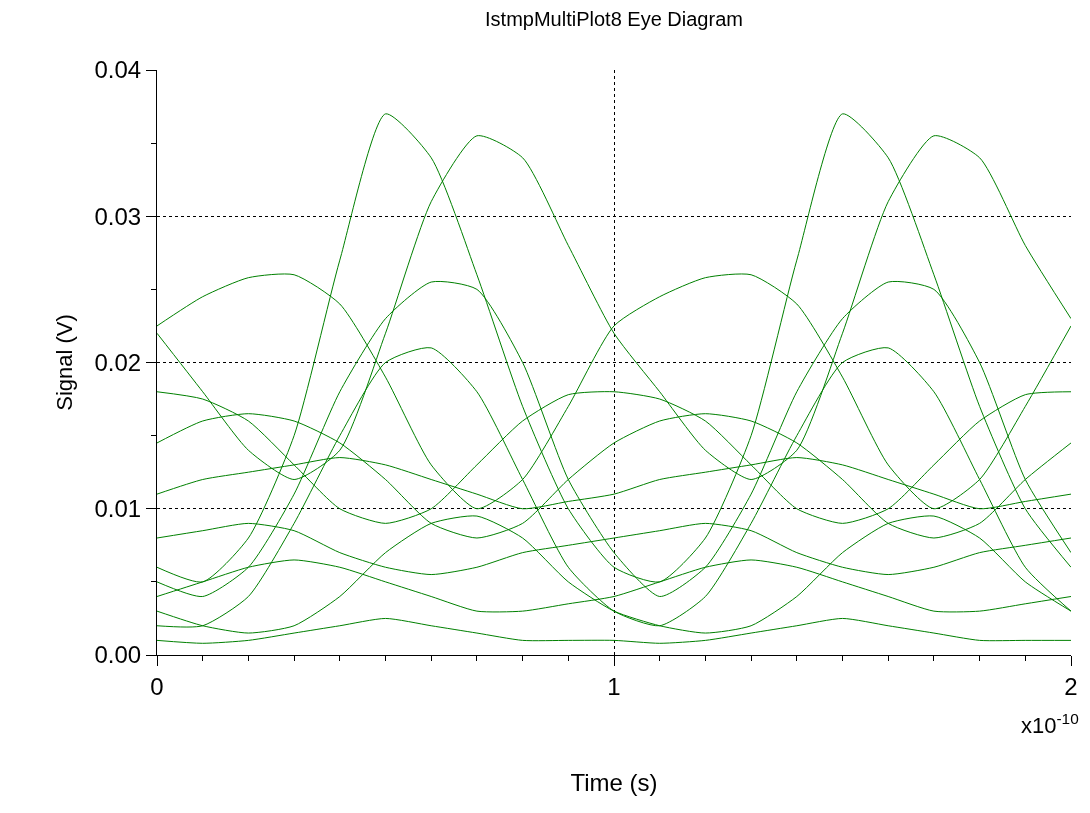 The image size is (1090, 813). Describe the element at coordinates (118, 655) in the screenshot. I see `y-tick-label: 0.00` at that location.